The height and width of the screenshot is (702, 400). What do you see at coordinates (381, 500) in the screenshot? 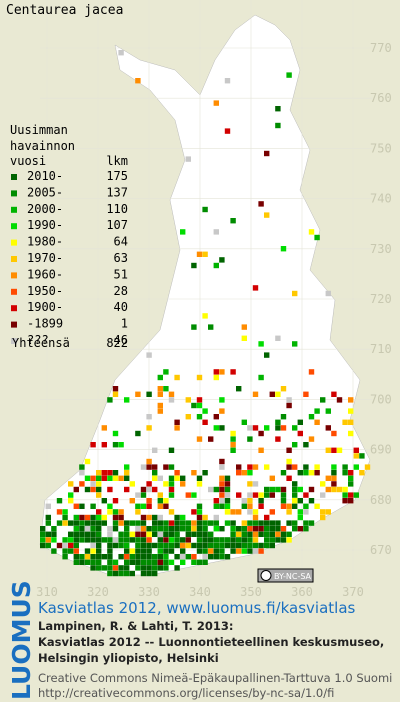
I see `y-label: 680` at bounding box center [381, 500].